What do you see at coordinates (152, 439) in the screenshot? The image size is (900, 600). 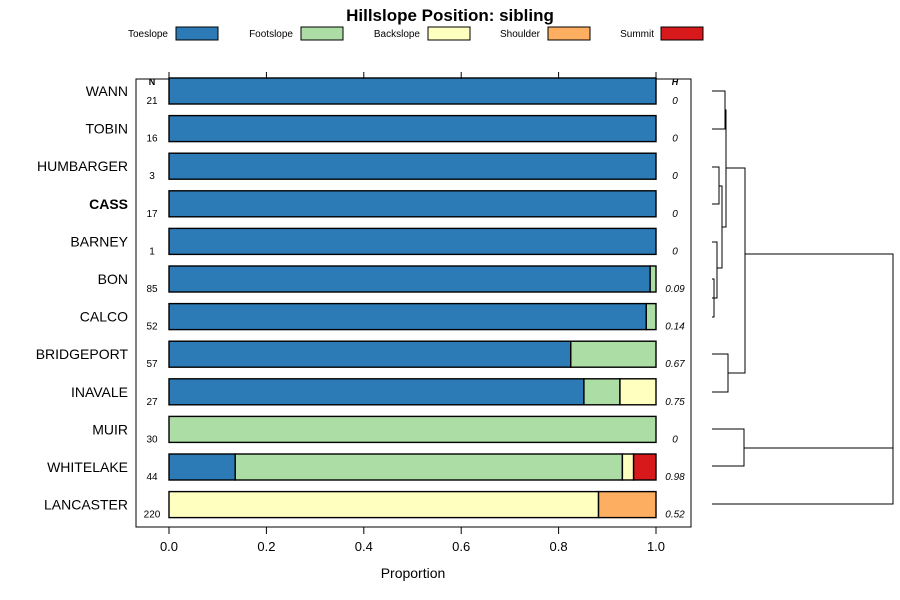 I see `n-value-muir: 30` at bounding box center [152, 439].